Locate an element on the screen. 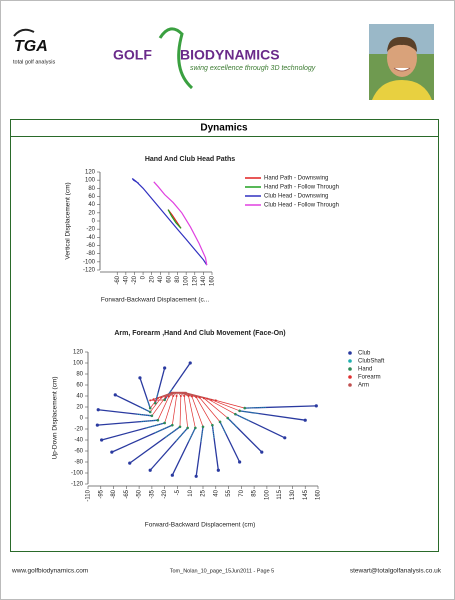  x-tick-label: 10 is located at coordinates (191, 492).